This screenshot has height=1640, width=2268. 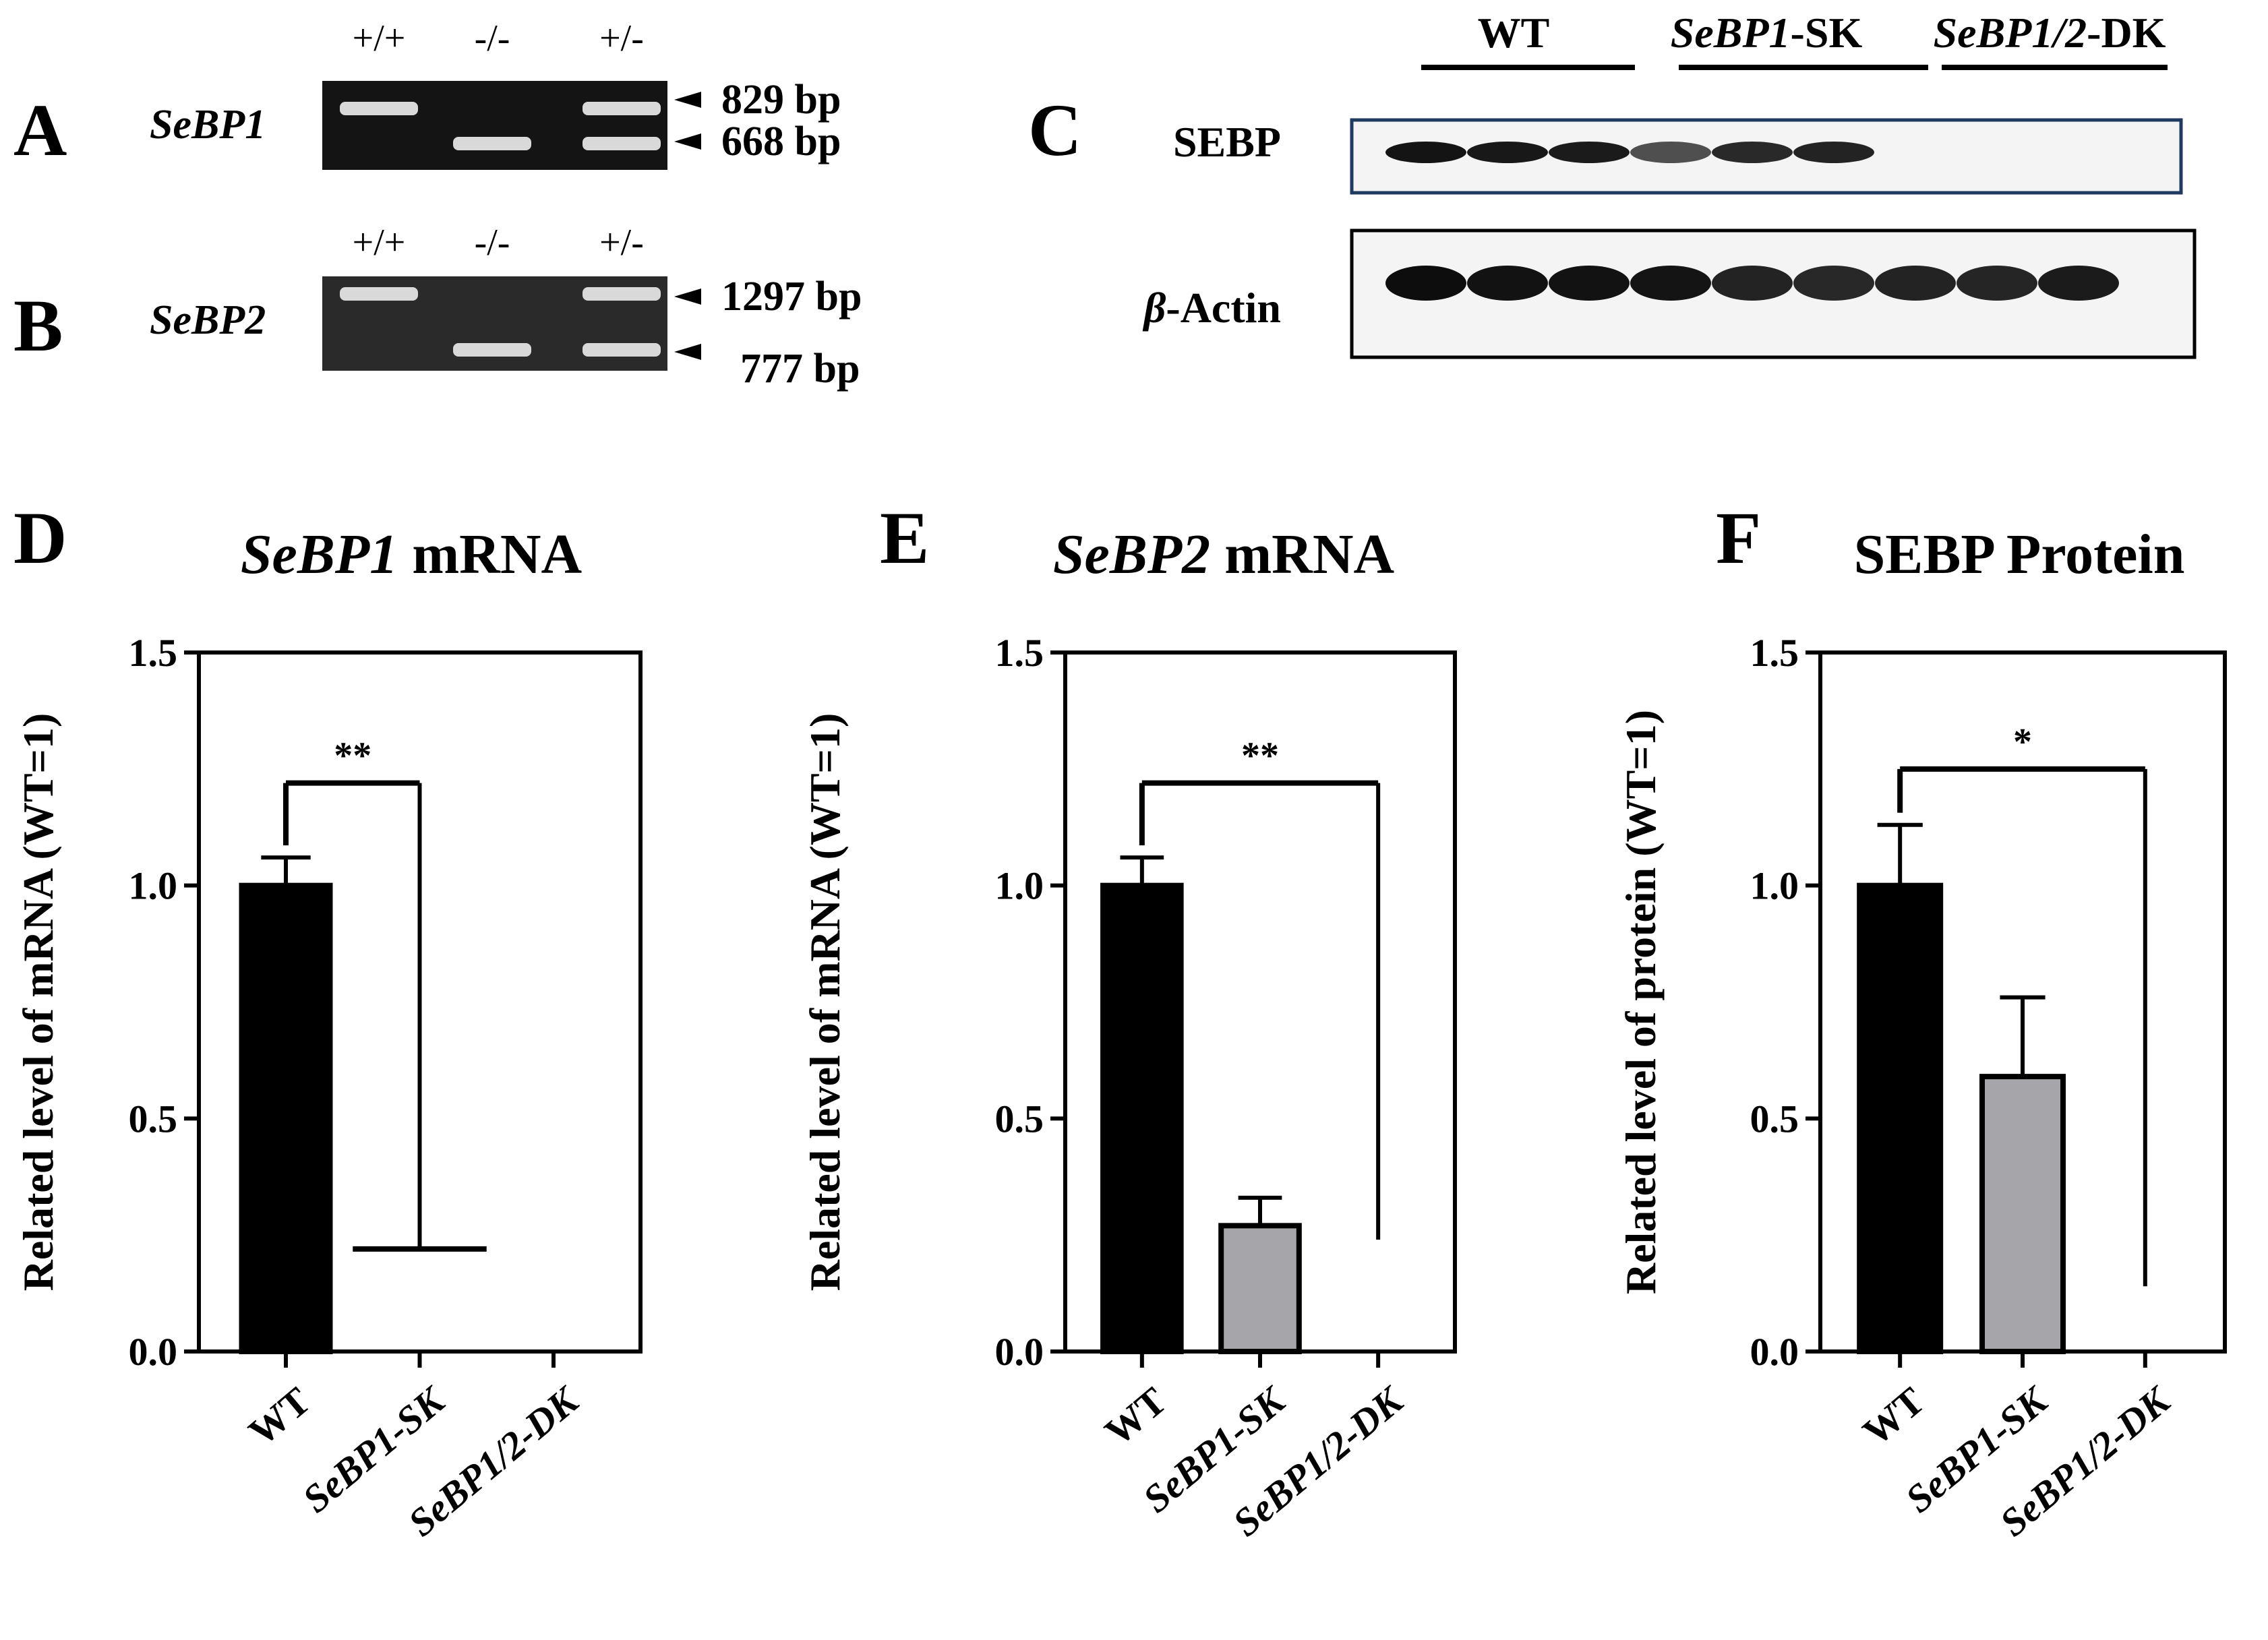 I want to click on band-size-label: 829 bp, so click(x=781, y=100).